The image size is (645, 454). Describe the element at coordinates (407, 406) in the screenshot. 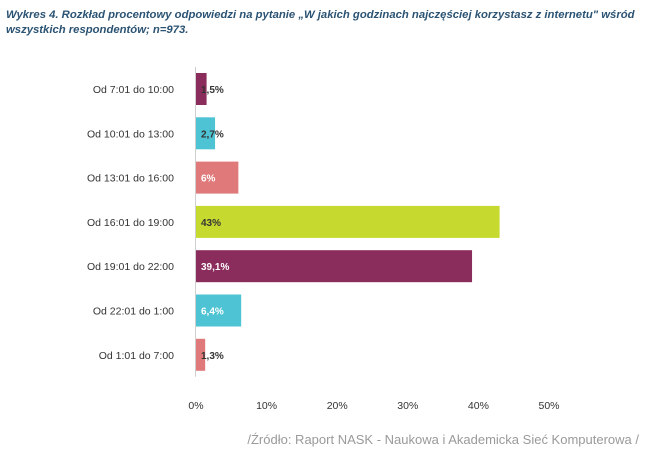

I see `x-tick-label: 30%` at that location.